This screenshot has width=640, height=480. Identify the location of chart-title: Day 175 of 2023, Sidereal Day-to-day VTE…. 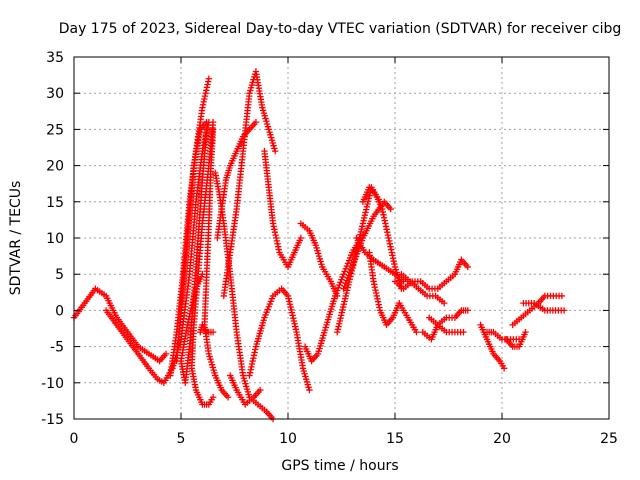
(340, 29).